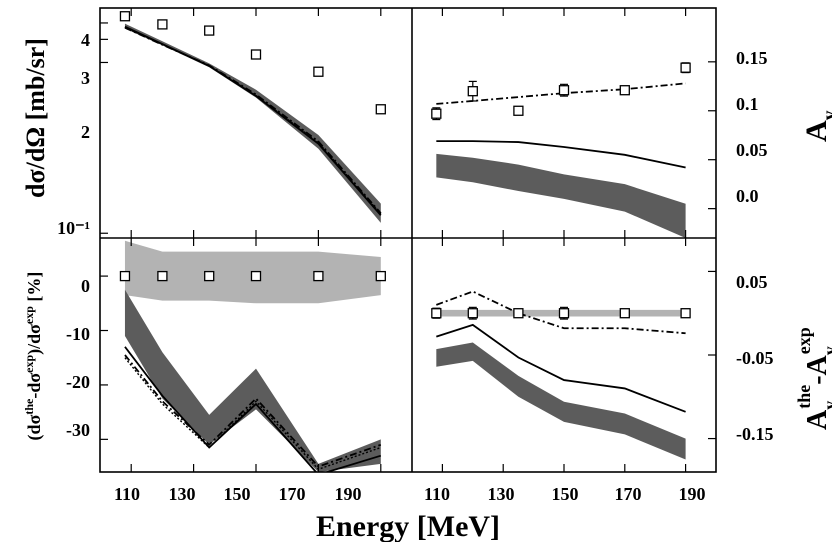  I want to click on ay-diff-label-sup-the: the, so click(804, 397).